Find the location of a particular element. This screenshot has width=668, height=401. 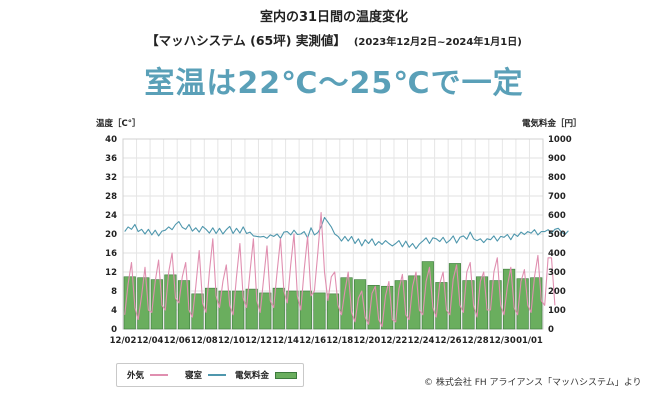

legend-swatch-electricity is located at coordinates (286, 375).